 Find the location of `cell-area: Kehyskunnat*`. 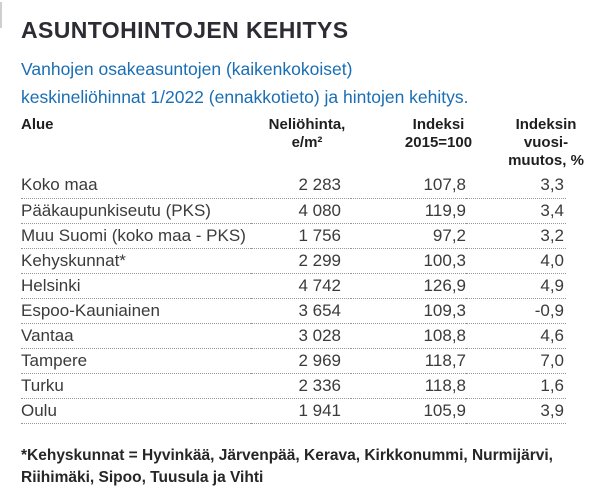

cell-area: Kehyskunnat* is located at coordinates (136, 261).